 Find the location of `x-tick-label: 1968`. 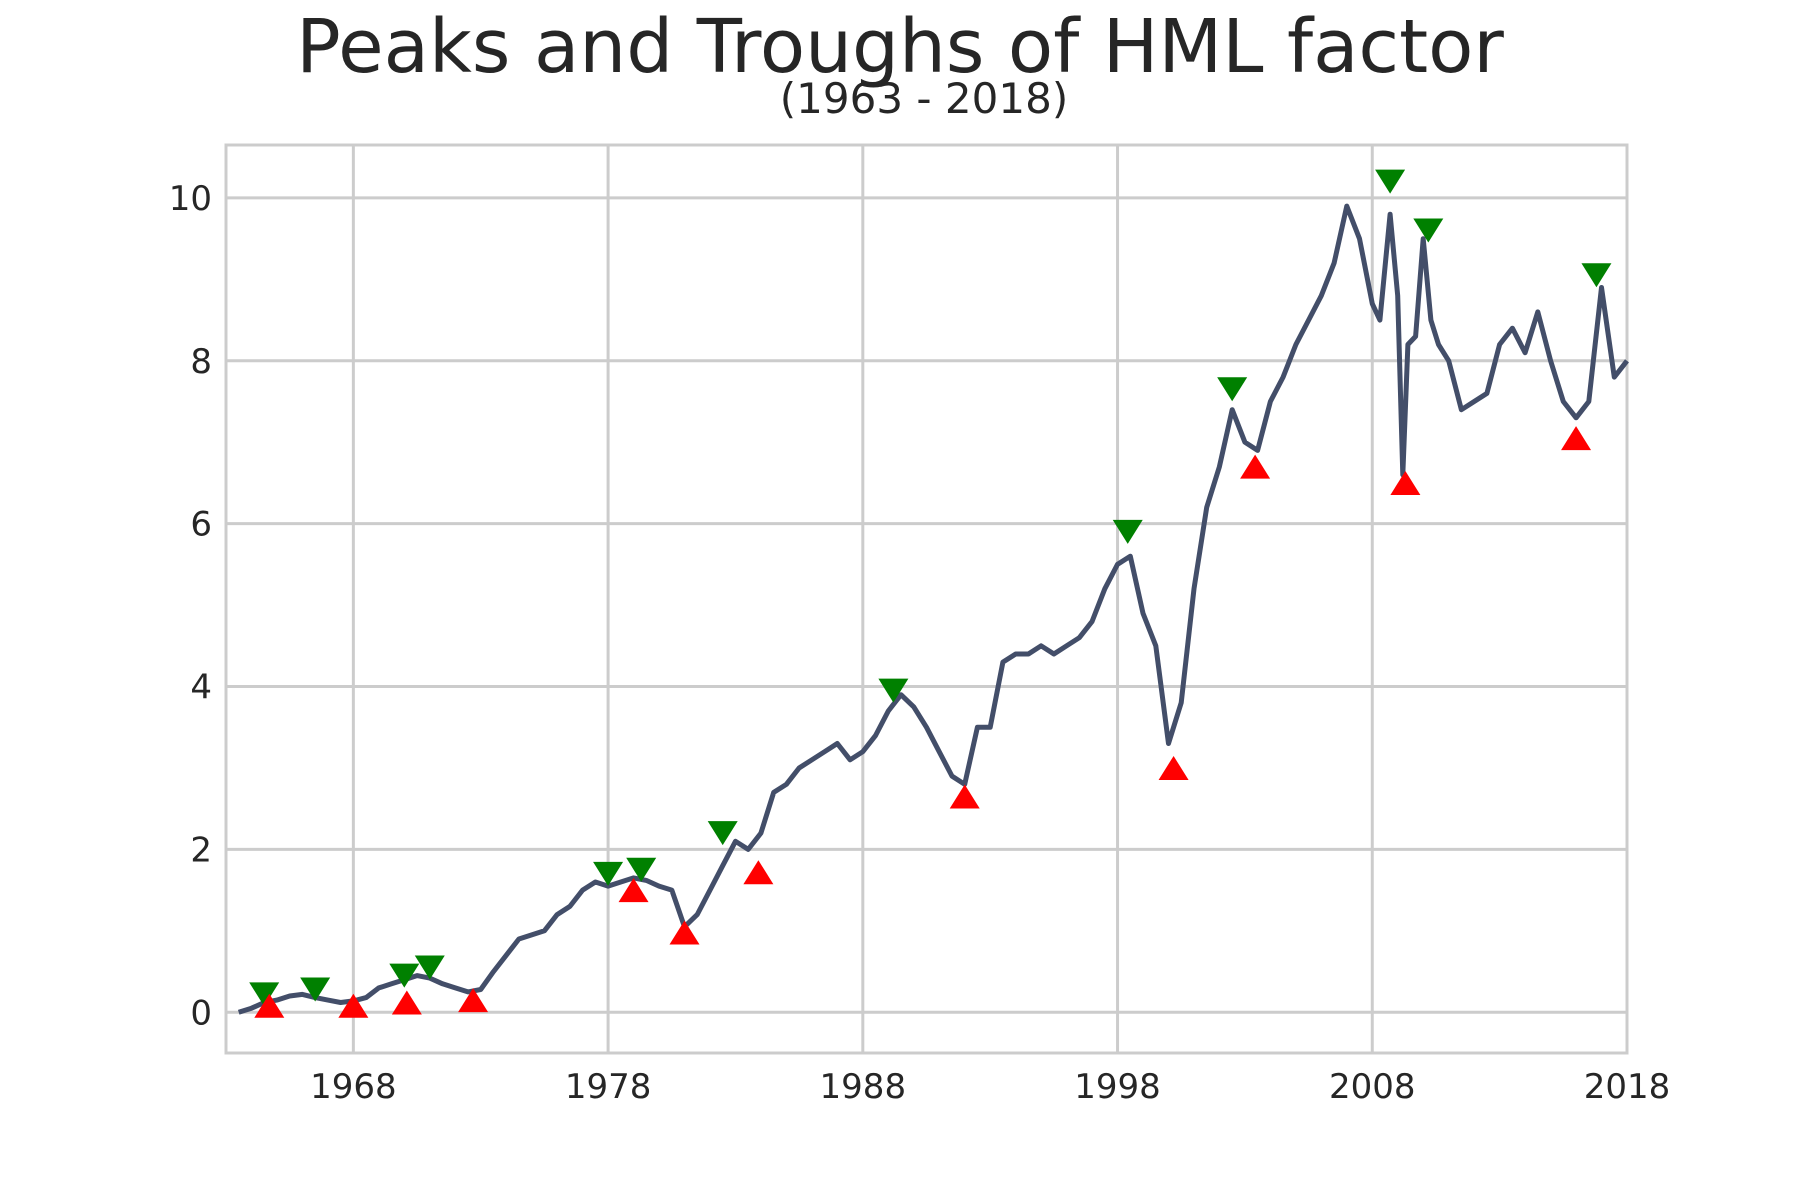

x-tick-label: 1968 is located at coordinates (353, 1087).